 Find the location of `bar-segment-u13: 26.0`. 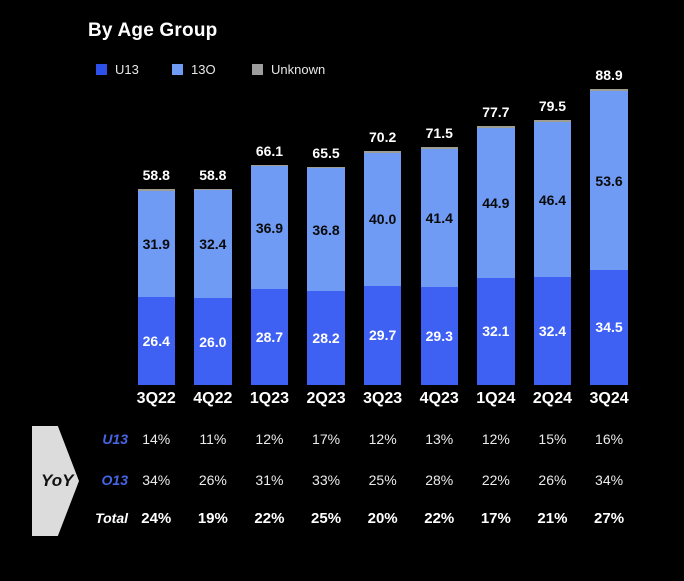

bar-segment-u13: 26.0 is located at coordinates (213, 341).